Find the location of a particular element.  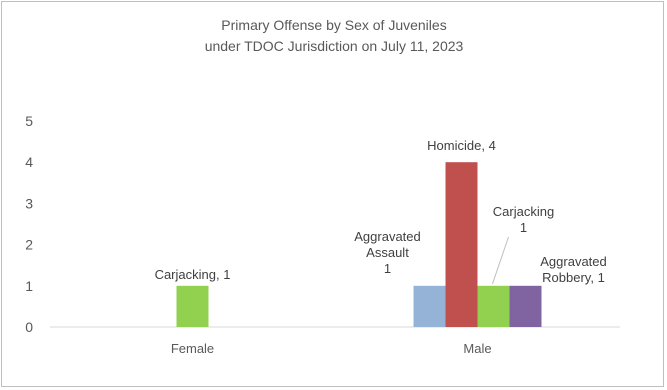

y-tick-label: 3 is located at coordinates (29, 203).